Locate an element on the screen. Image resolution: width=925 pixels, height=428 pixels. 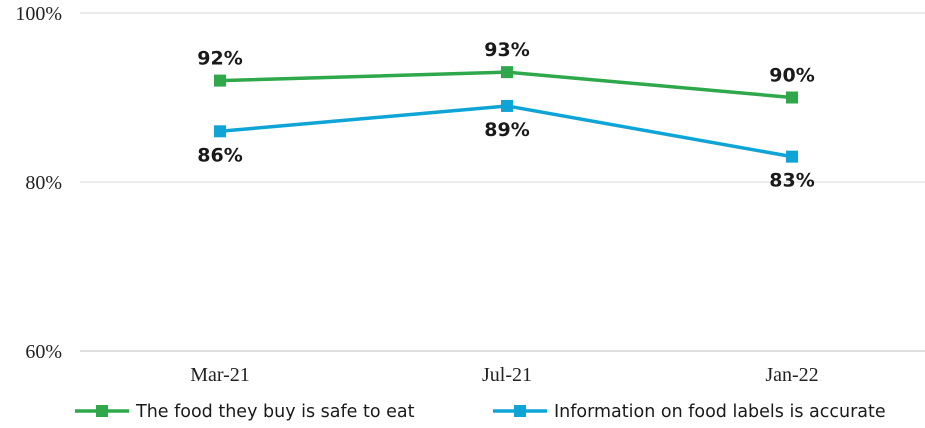
data-label-information-on-food-labels-is-accurate-jan-22: 83% is located at coordinates (791, 181).